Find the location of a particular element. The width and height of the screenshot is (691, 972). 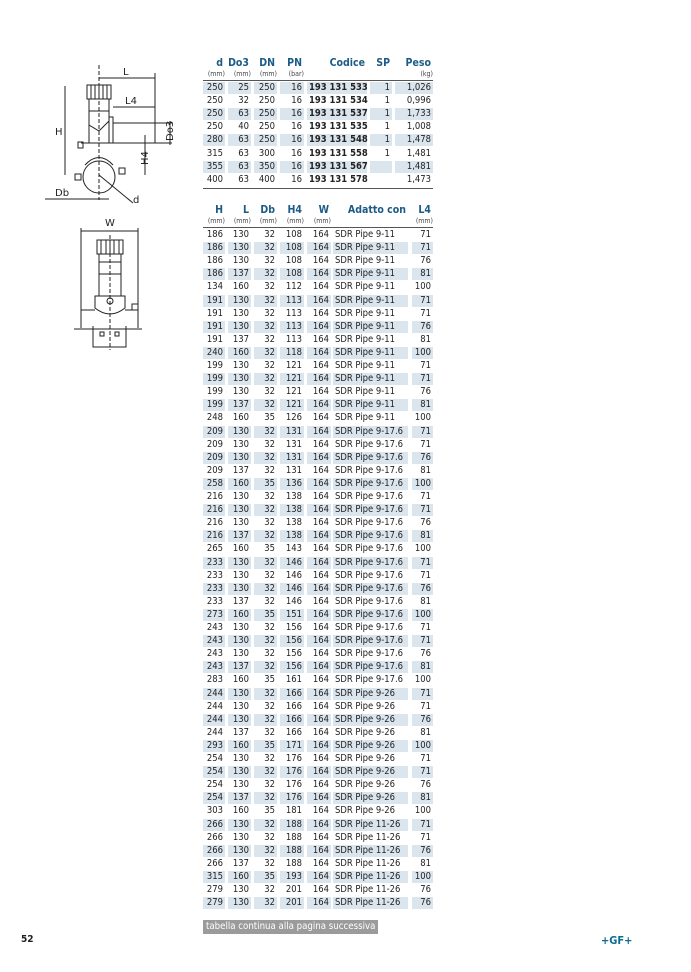

table-cell: 100 is located at coordinates (422, 745).